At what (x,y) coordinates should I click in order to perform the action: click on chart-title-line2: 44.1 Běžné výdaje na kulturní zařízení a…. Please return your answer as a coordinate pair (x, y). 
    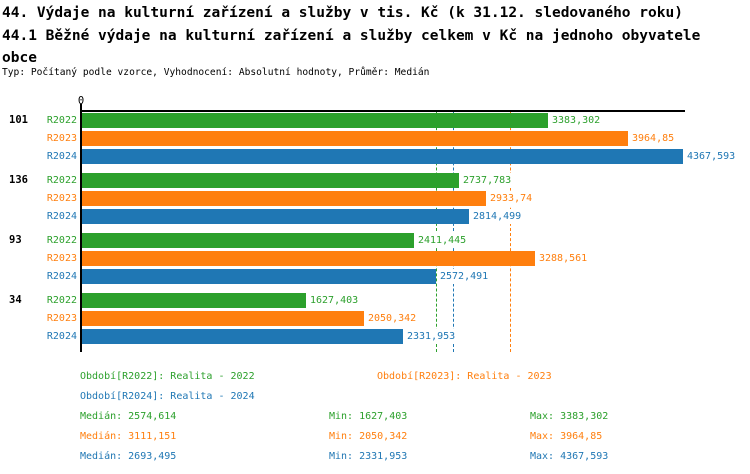
    Looking at the image, I should click on (351, 47).